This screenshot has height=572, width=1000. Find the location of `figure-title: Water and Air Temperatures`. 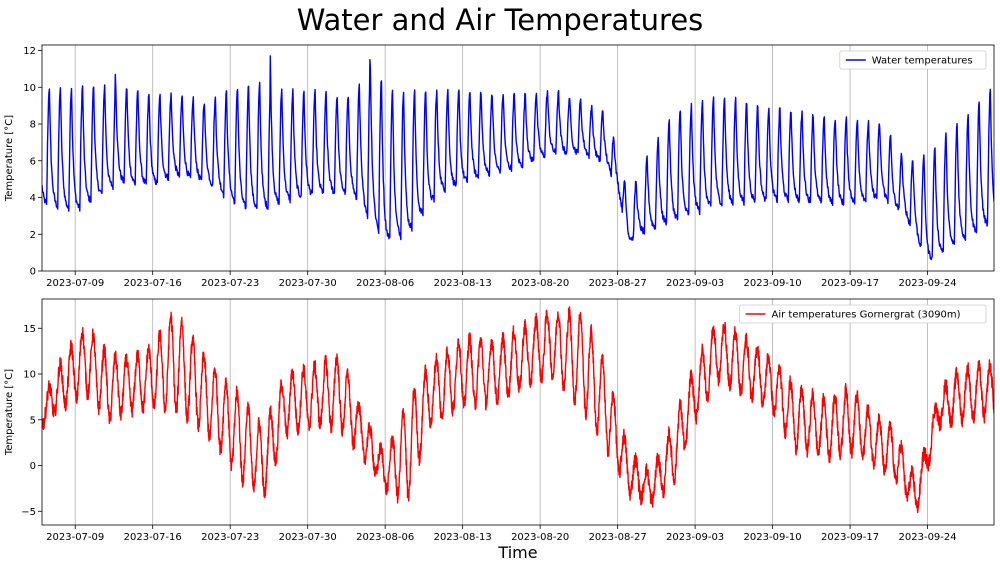

figure-title: Water and Air Temperatures is located at coordinates (500, 20).